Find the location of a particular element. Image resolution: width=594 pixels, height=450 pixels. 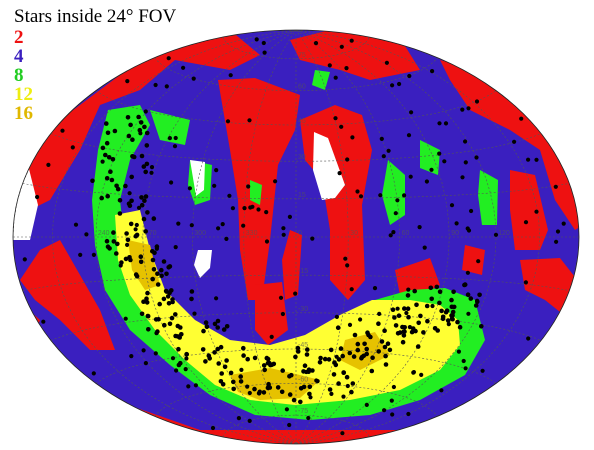

graticule-label: 300 is located at coordinates (200, 233).